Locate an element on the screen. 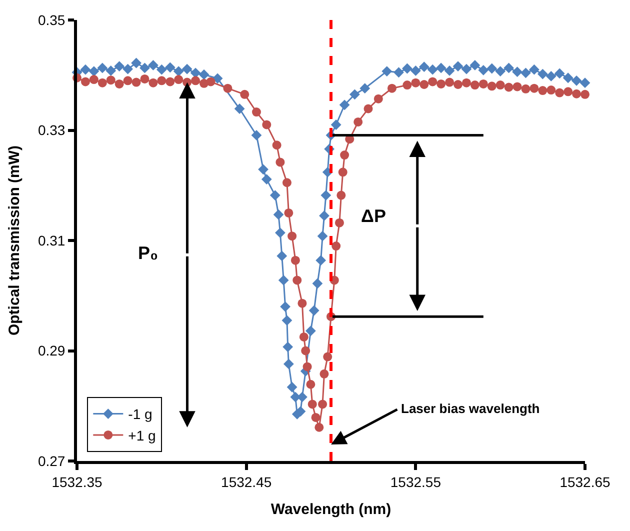  y-tick-label: 0.27 is located at coordinates (52, 460).